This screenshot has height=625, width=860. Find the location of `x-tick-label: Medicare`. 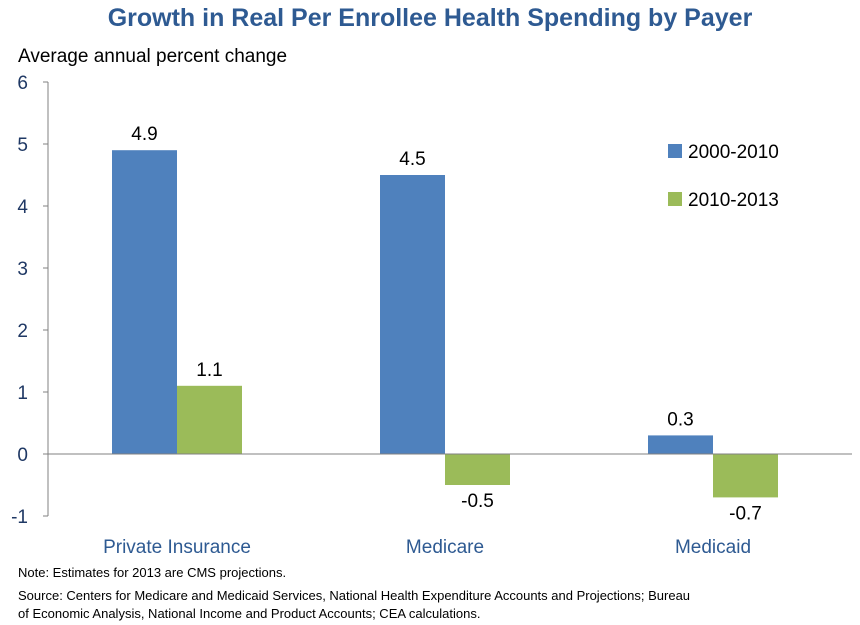

x-tick-label: Medicare is located at coordinates (445, 547).